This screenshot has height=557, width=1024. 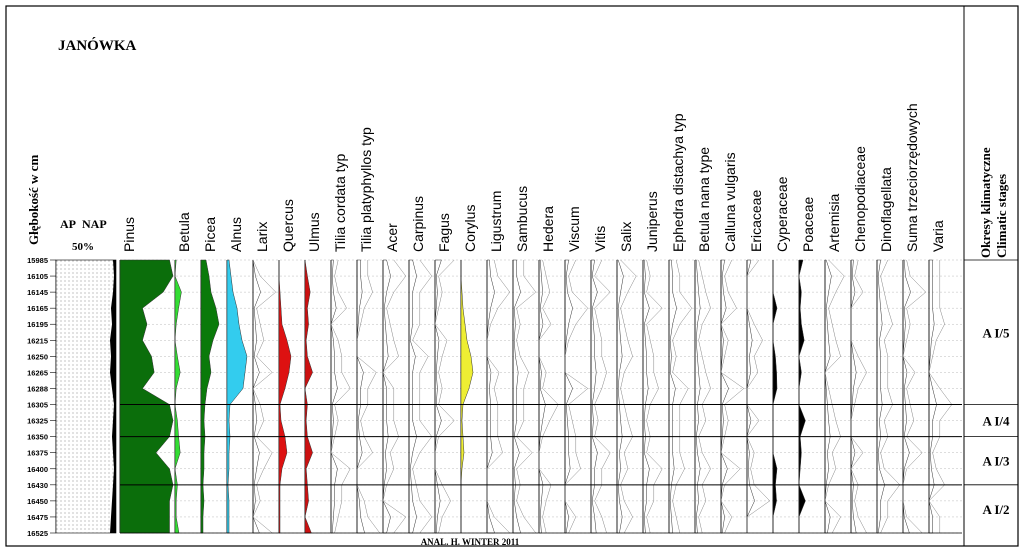 I want to click on taxon-label-alnus: Alnus, so click(x=236, y=234).